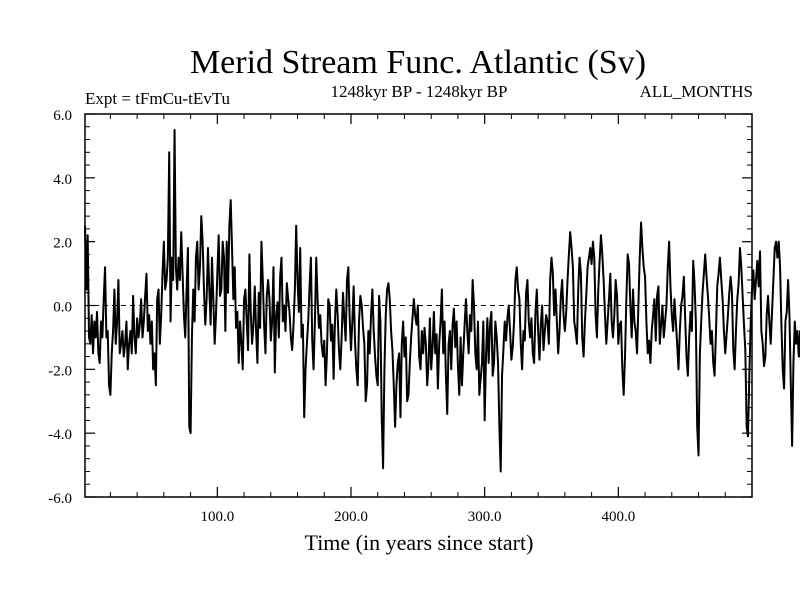  What do you see at coordinates (60, 499) in the screenshot?
I see `y-tick-label: -6.0` at bounding box center [60, 499].